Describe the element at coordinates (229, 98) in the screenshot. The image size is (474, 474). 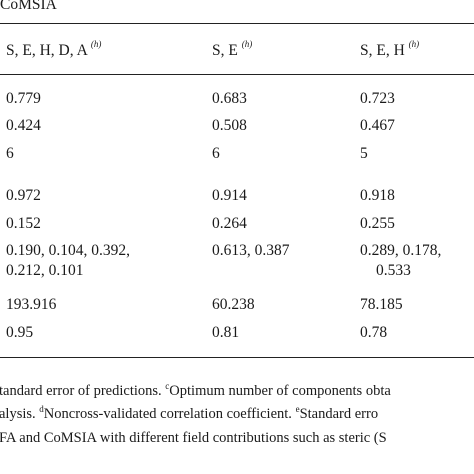
I see `cell-r1-c2: 0.683` at that location.